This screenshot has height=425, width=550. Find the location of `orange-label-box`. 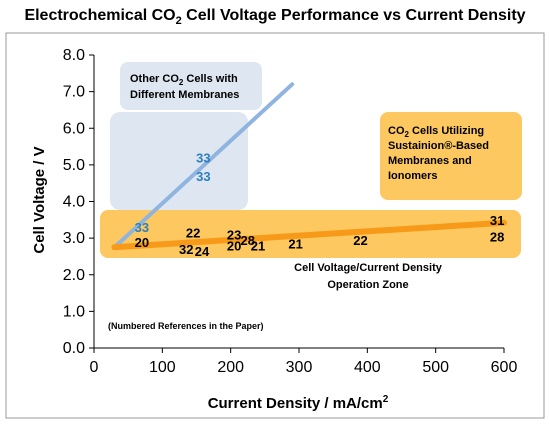

orange-label-box is located at coordinates (451, 156).